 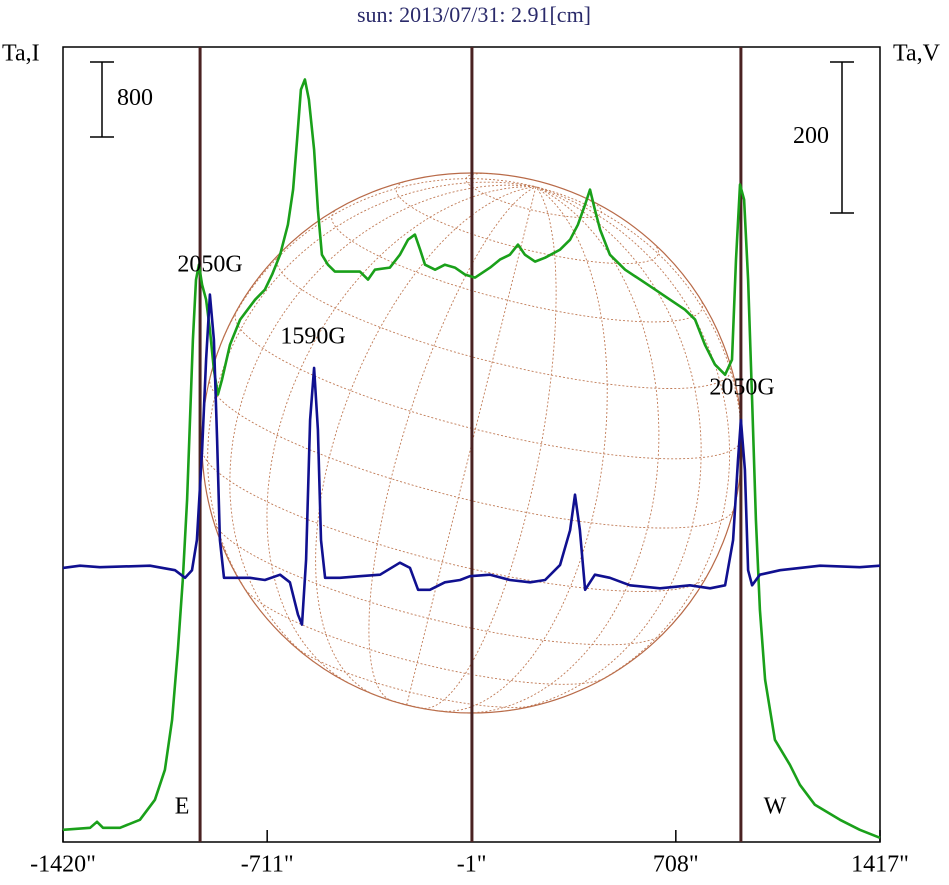 What do you see at coordinates (811, 136) in the screenshot?
I see `scale-bar-label: 200` at bounding box center [811, 136].